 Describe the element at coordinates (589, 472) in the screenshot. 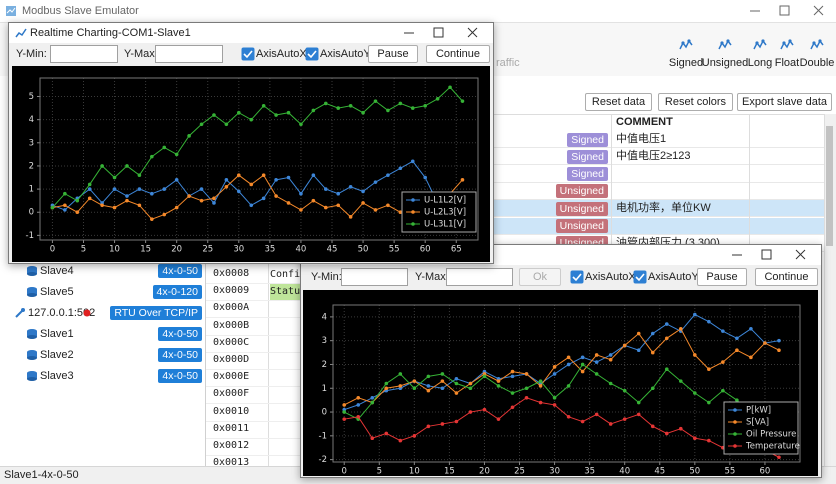

I see `x-tick-label: 35` at that location.